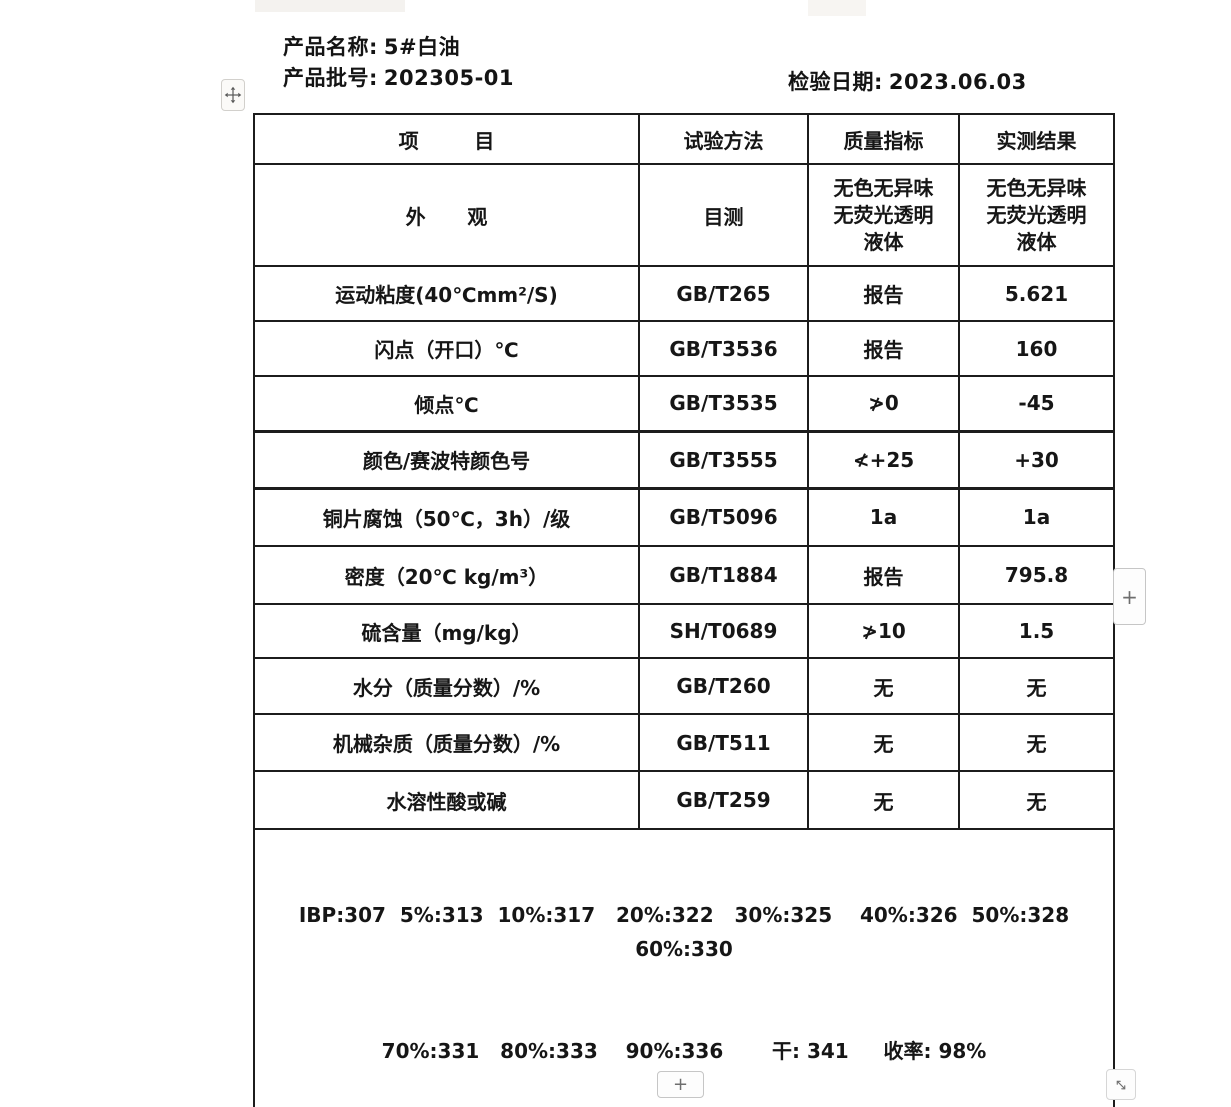 Image resolution: width=1231 pixels, height=1107 pixels. Describe the element at coordinates (723, 139) in the screenshot. I see `column-header-method: 试验方法` at that location.